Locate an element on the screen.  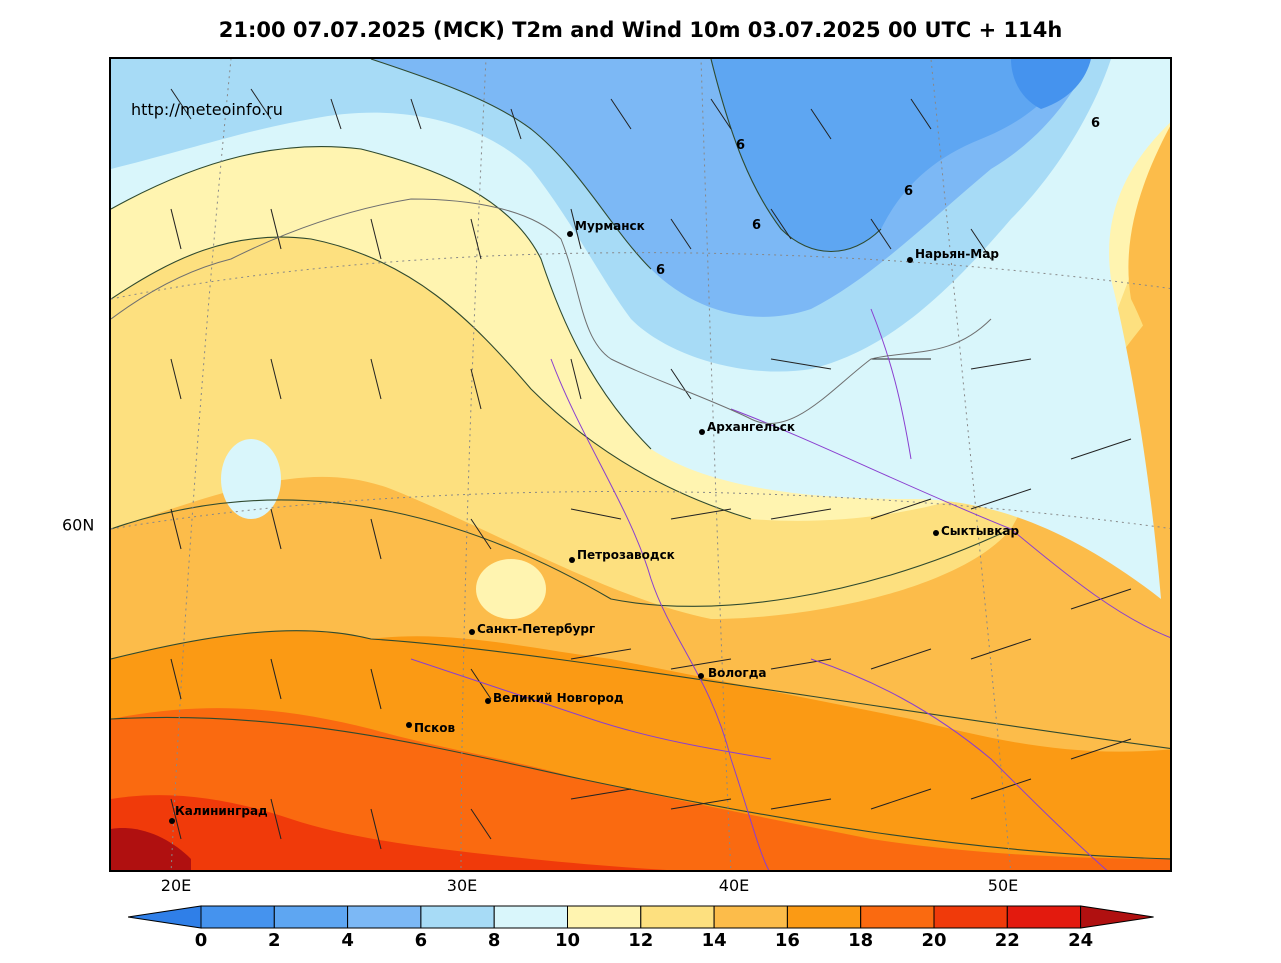
city-label-veliky-novgorod: Великий Новгород is located at coordinates (558, 698).